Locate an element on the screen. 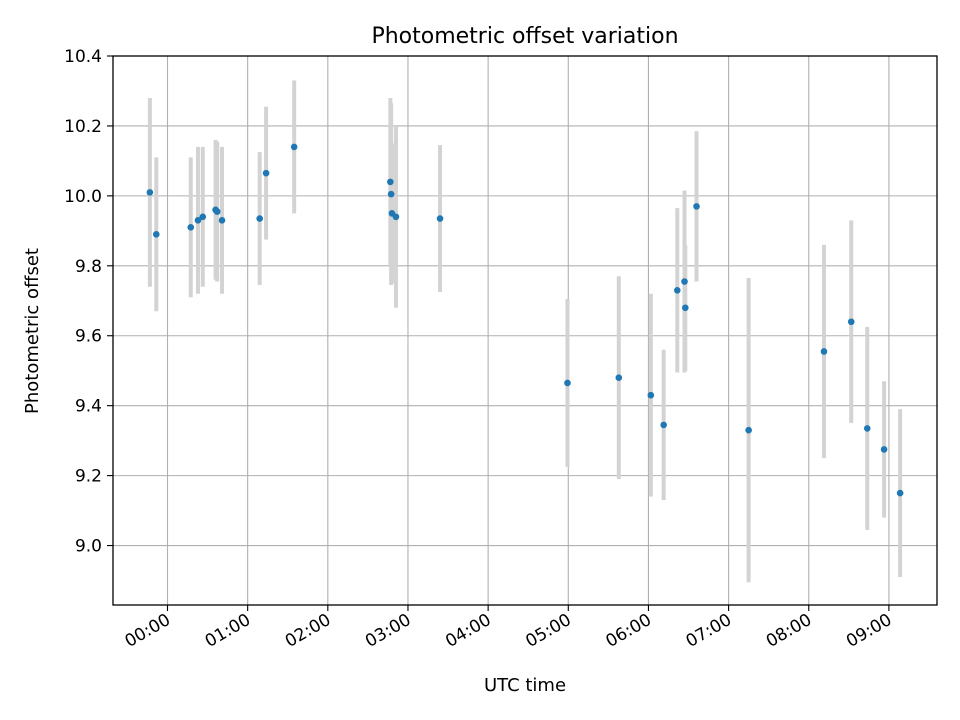 The height and width of the screenshot is (720, 960). y-tick-label: 9.4 is located at coordinates (88, 407).